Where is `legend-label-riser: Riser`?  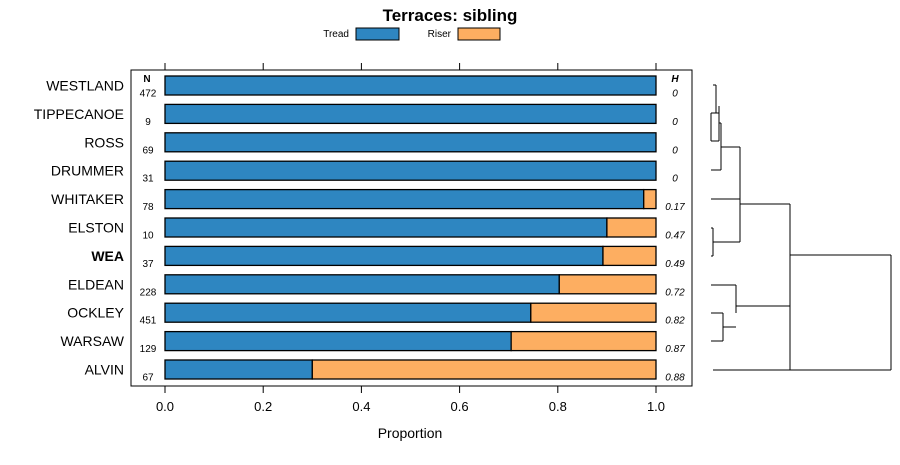 legend-label-riser: Riser is located at coordinates (440, 34).